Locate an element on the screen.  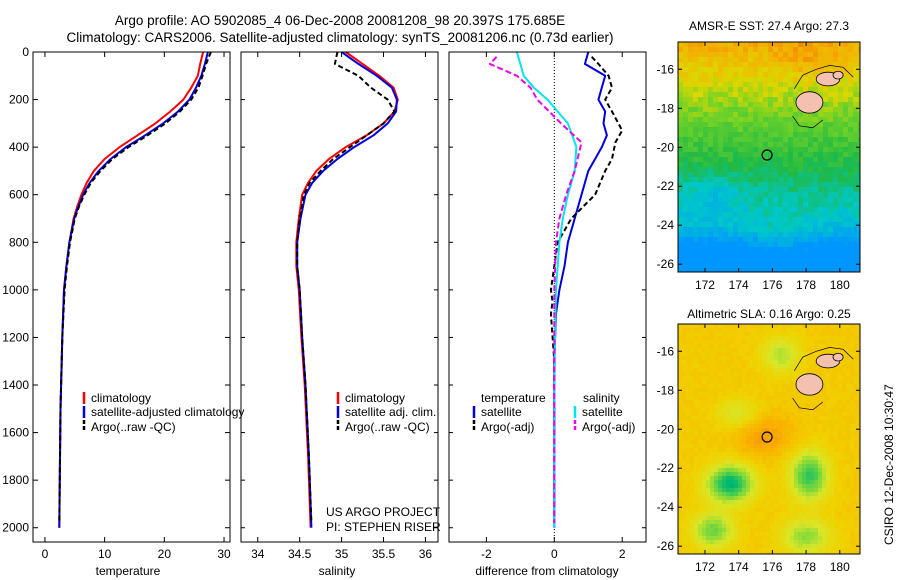
salinity-legend-label-climatology: climatology is located at coordinates (375, 398).